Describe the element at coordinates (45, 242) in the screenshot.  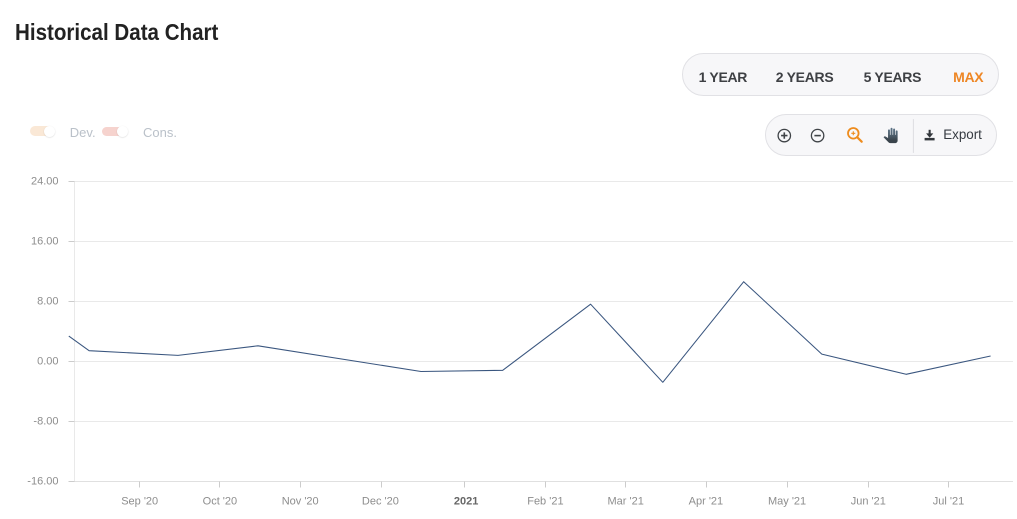
I see `svg-text: 16.00` at that location.